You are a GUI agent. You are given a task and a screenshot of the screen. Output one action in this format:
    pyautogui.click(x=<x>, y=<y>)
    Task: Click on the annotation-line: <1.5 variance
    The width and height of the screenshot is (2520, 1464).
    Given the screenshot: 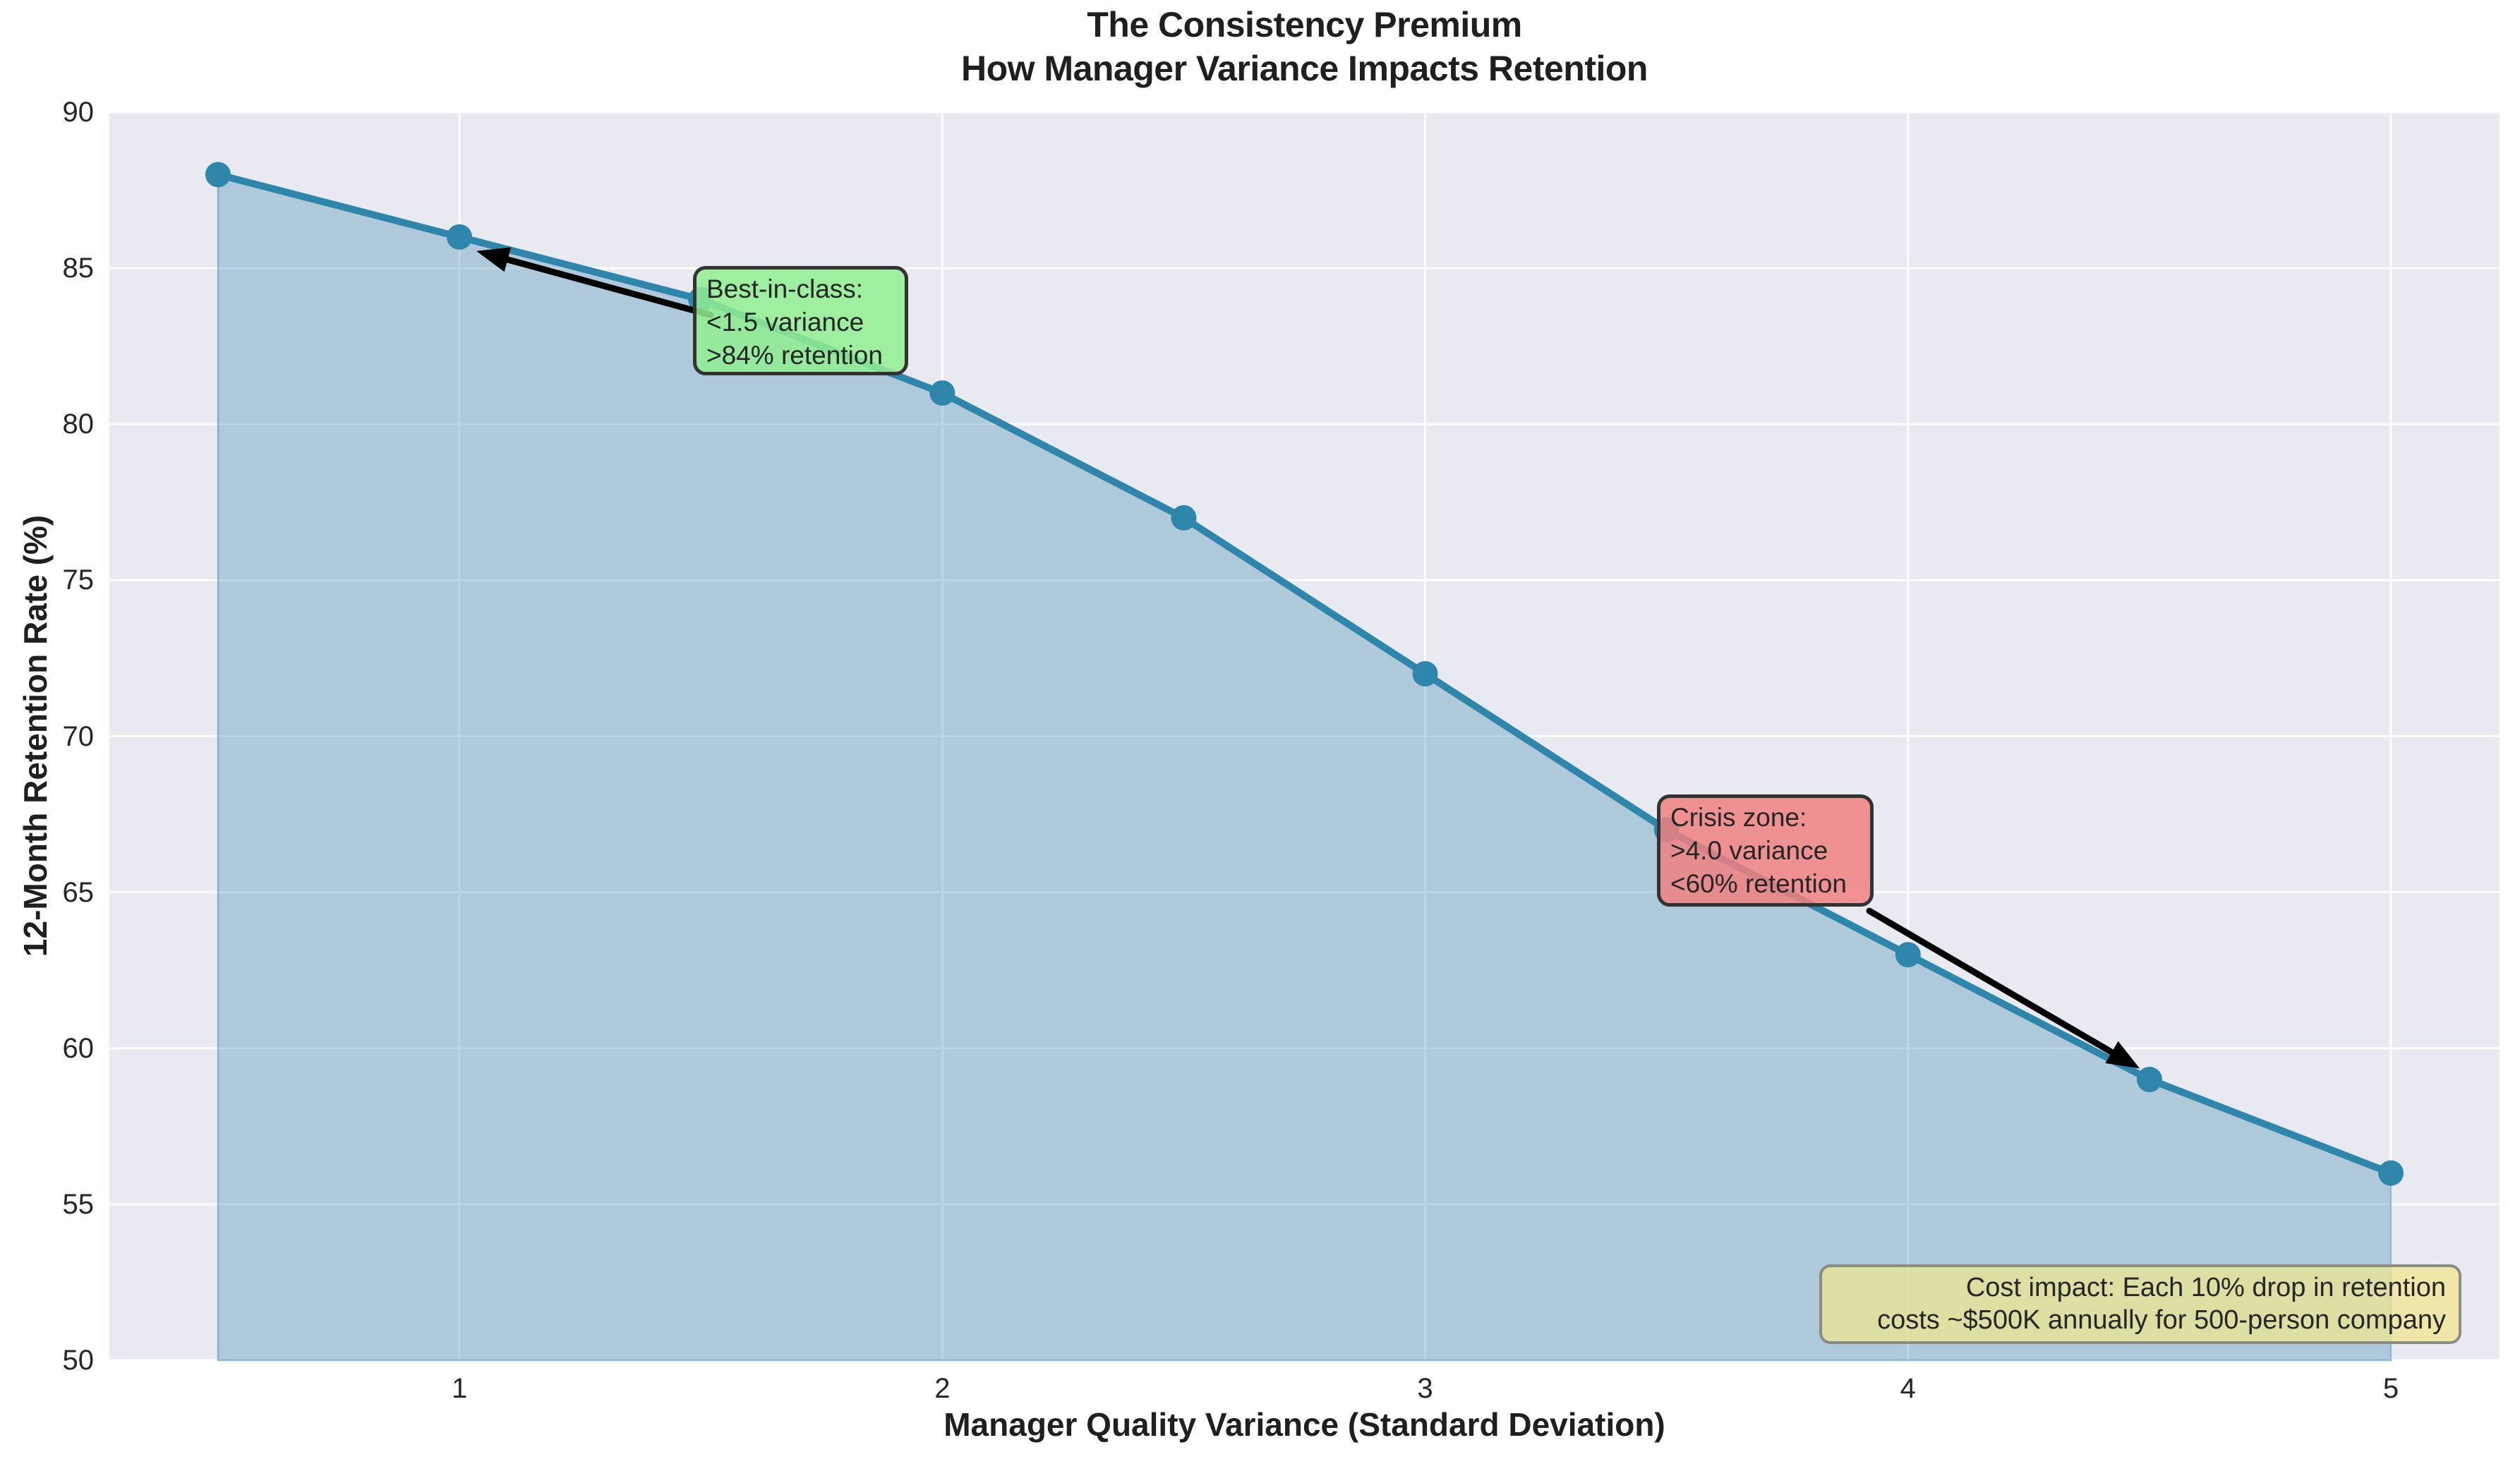 What is the action you would take?
    pyautogui.click(x=785, y=322)
    